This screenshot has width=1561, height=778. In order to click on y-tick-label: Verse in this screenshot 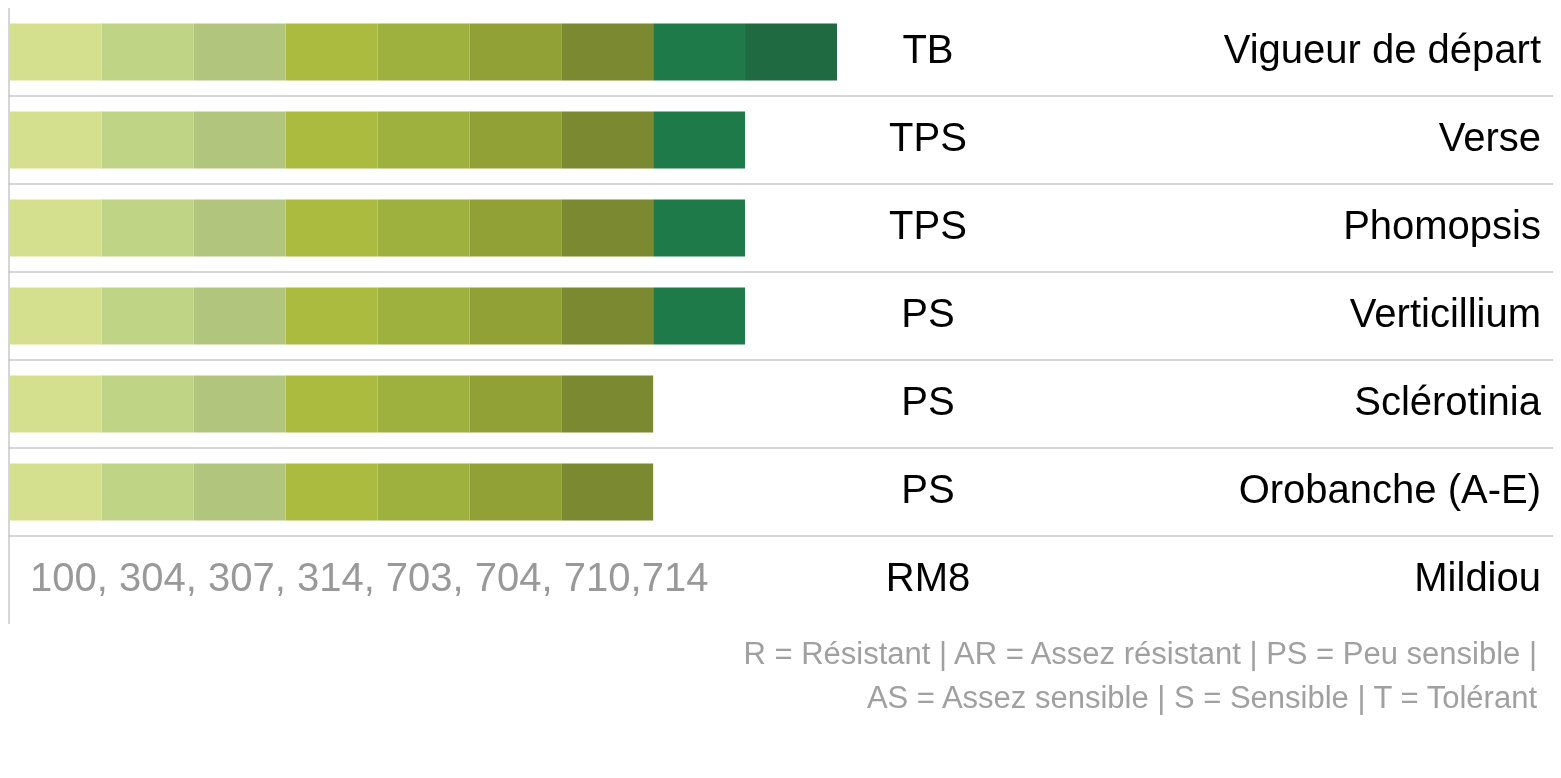, I will do `click(1489, 137)`.